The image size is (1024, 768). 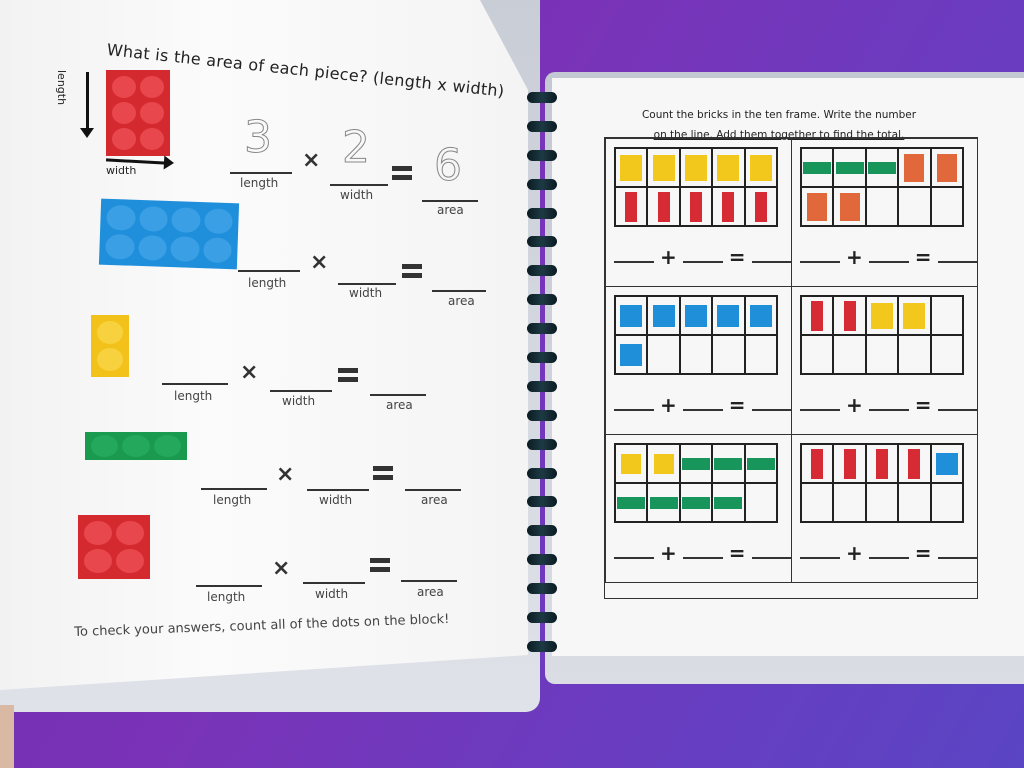 What do you see at coordinates (448, 166) in the screenshot?
I see `traced-area-value: 6` at bounding box center [448, 166].